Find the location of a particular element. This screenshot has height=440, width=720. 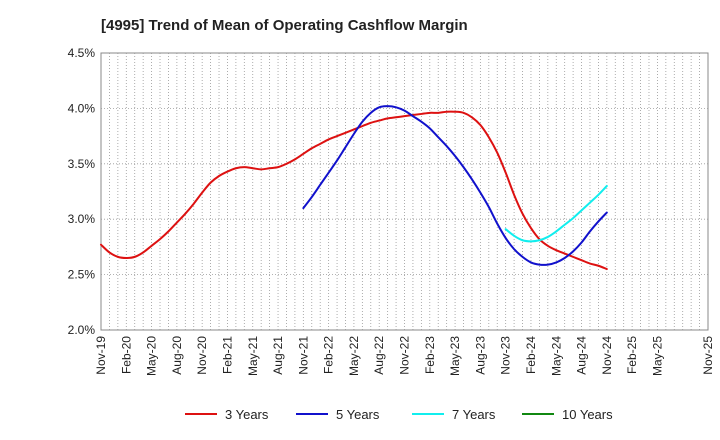

y-tick-label: 2.5% is located at coordinates (82, 275).